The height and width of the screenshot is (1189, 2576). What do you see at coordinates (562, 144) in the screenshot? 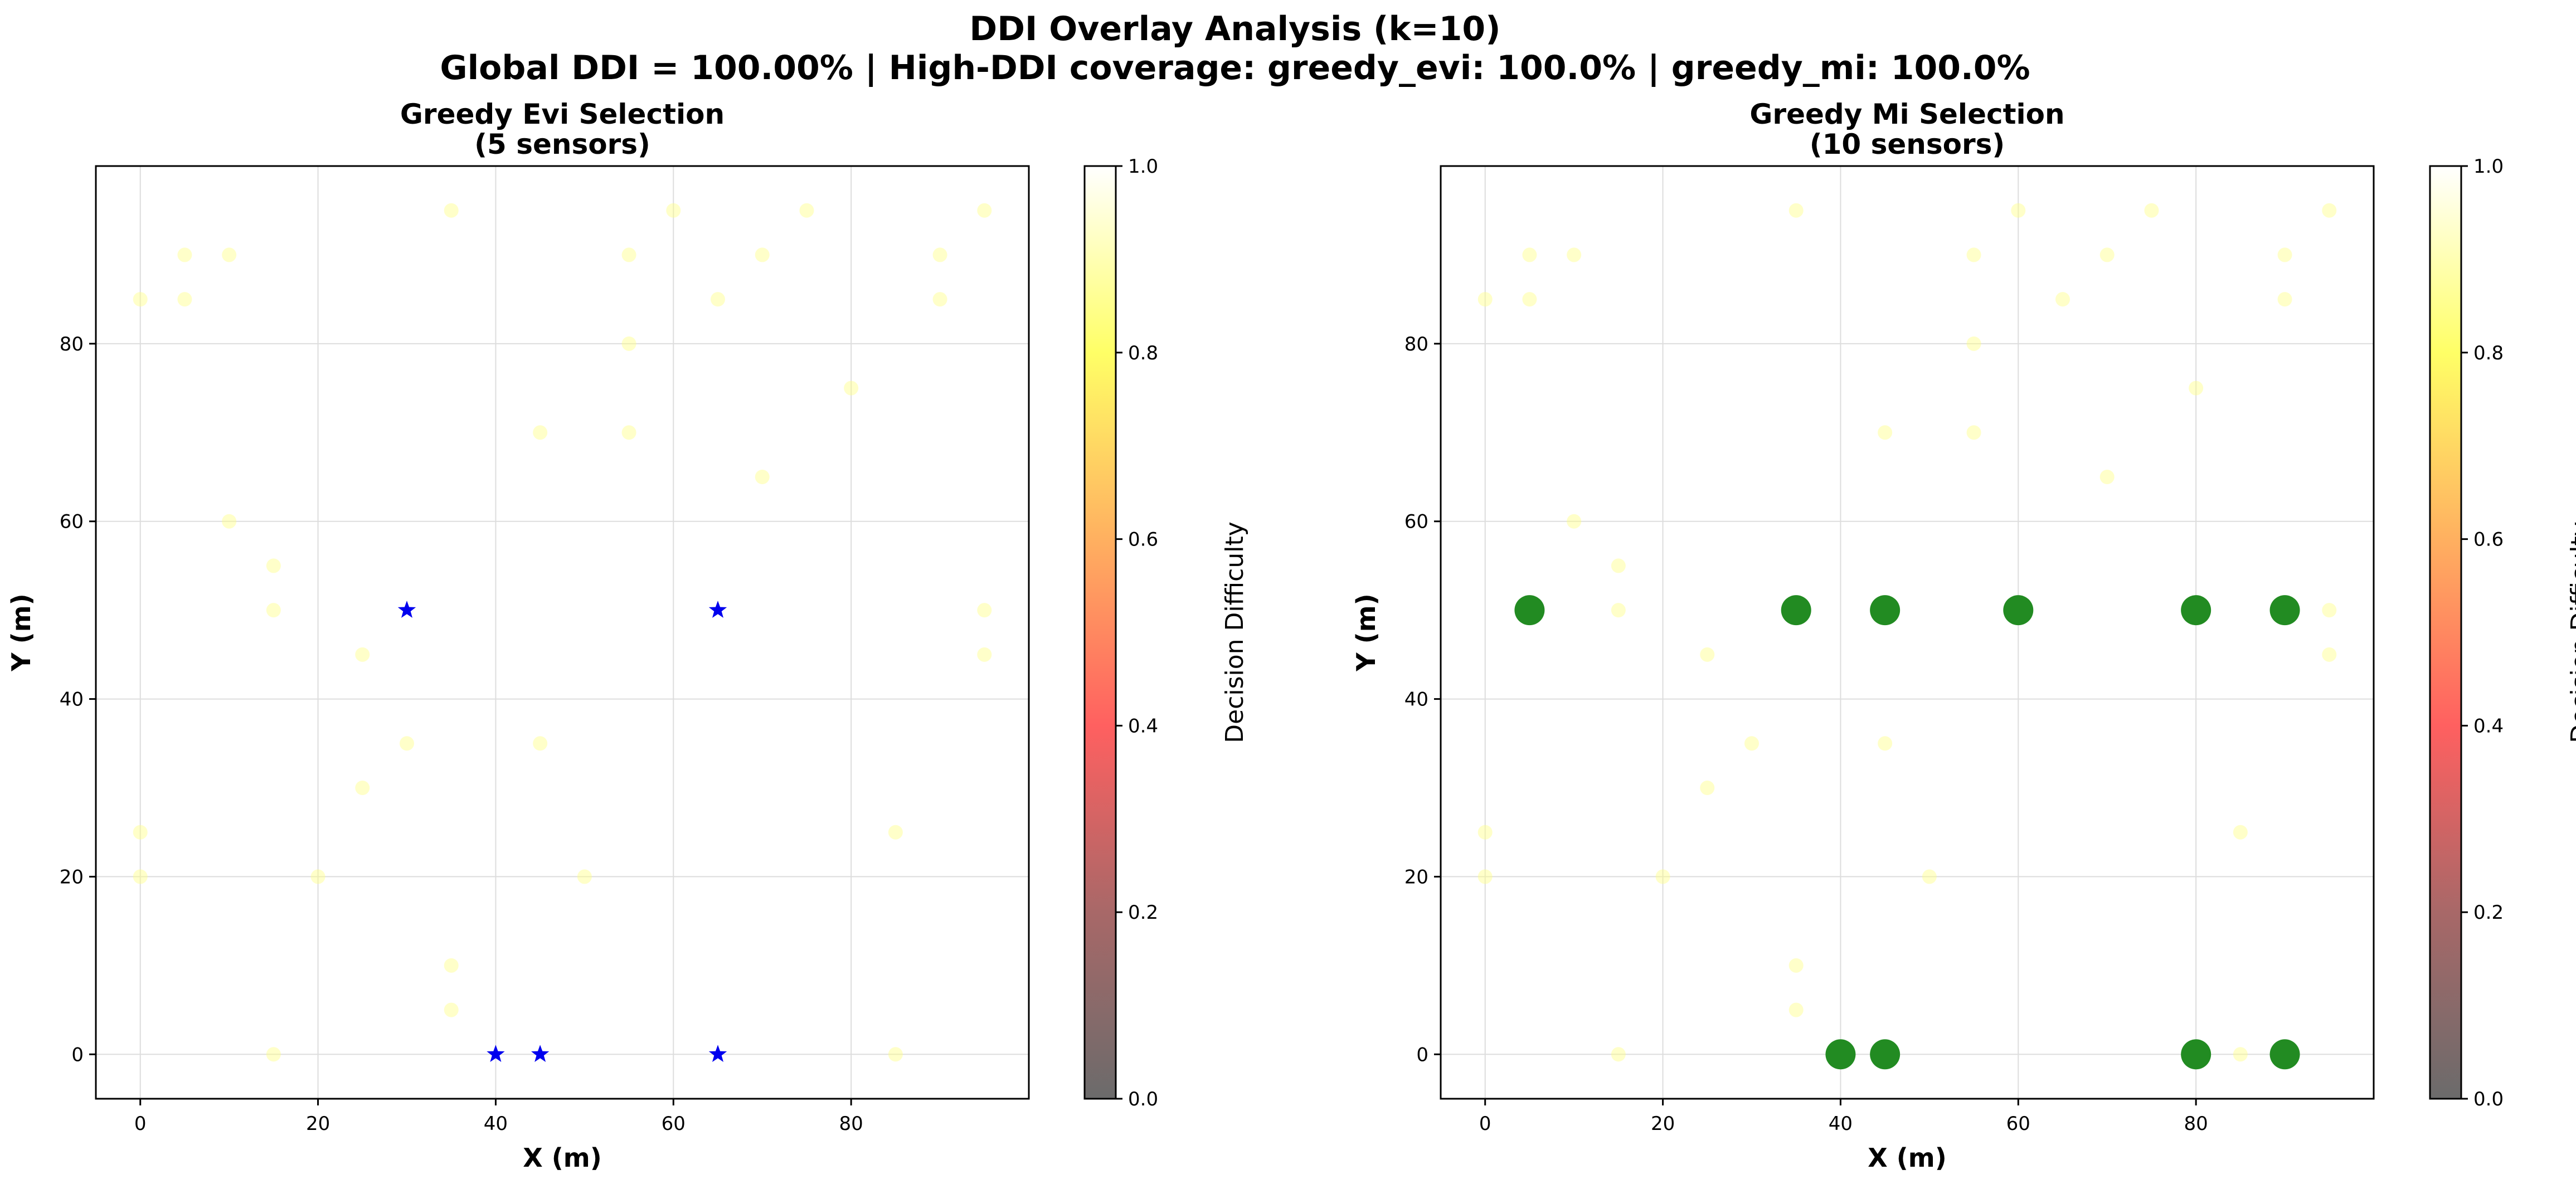
I see `panel-subtitle: (5 sensors)` at bounding box center [562, 144].